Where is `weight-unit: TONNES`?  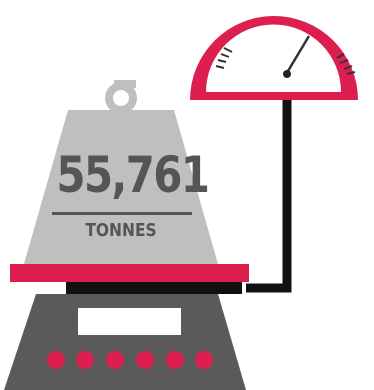
weight-unit: TONNES is located at coordinates (121, 230).